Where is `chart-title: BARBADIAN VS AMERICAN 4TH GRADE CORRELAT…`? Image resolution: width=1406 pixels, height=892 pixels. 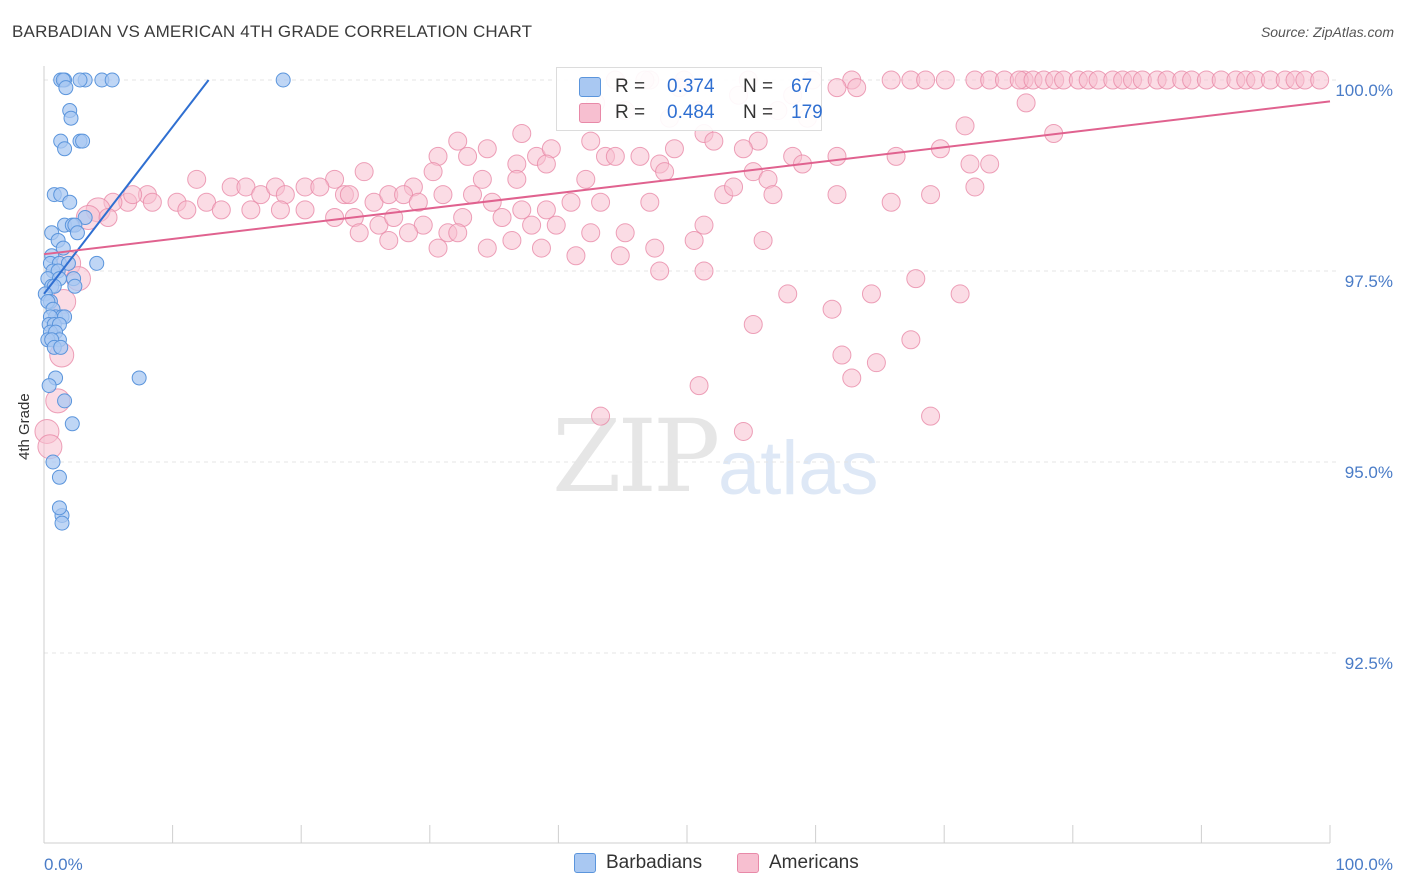
chart-title: BARBADIAN VS AMERICAN 4TH GRADE CORRELAT… is located at coordinates (272, 31).